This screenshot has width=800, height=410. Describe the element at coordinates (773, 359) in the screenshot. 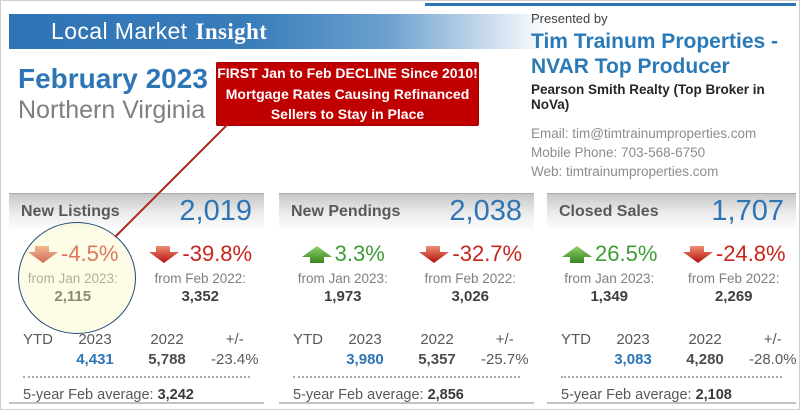

I see `ytd-diff-value: -28.0%` at that location.